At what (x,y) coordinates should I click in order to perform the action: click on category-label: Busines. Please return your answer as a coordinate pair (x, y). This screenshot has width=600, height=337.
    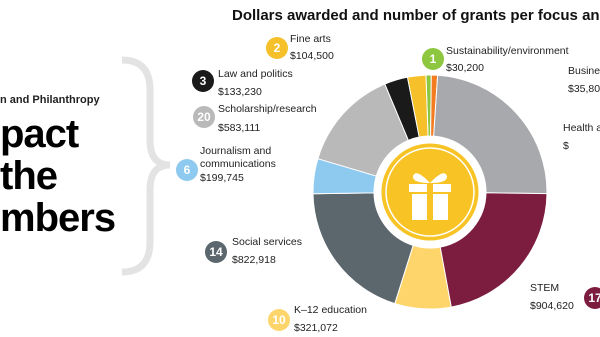
    Looking at the image, I should click on (584, 71).